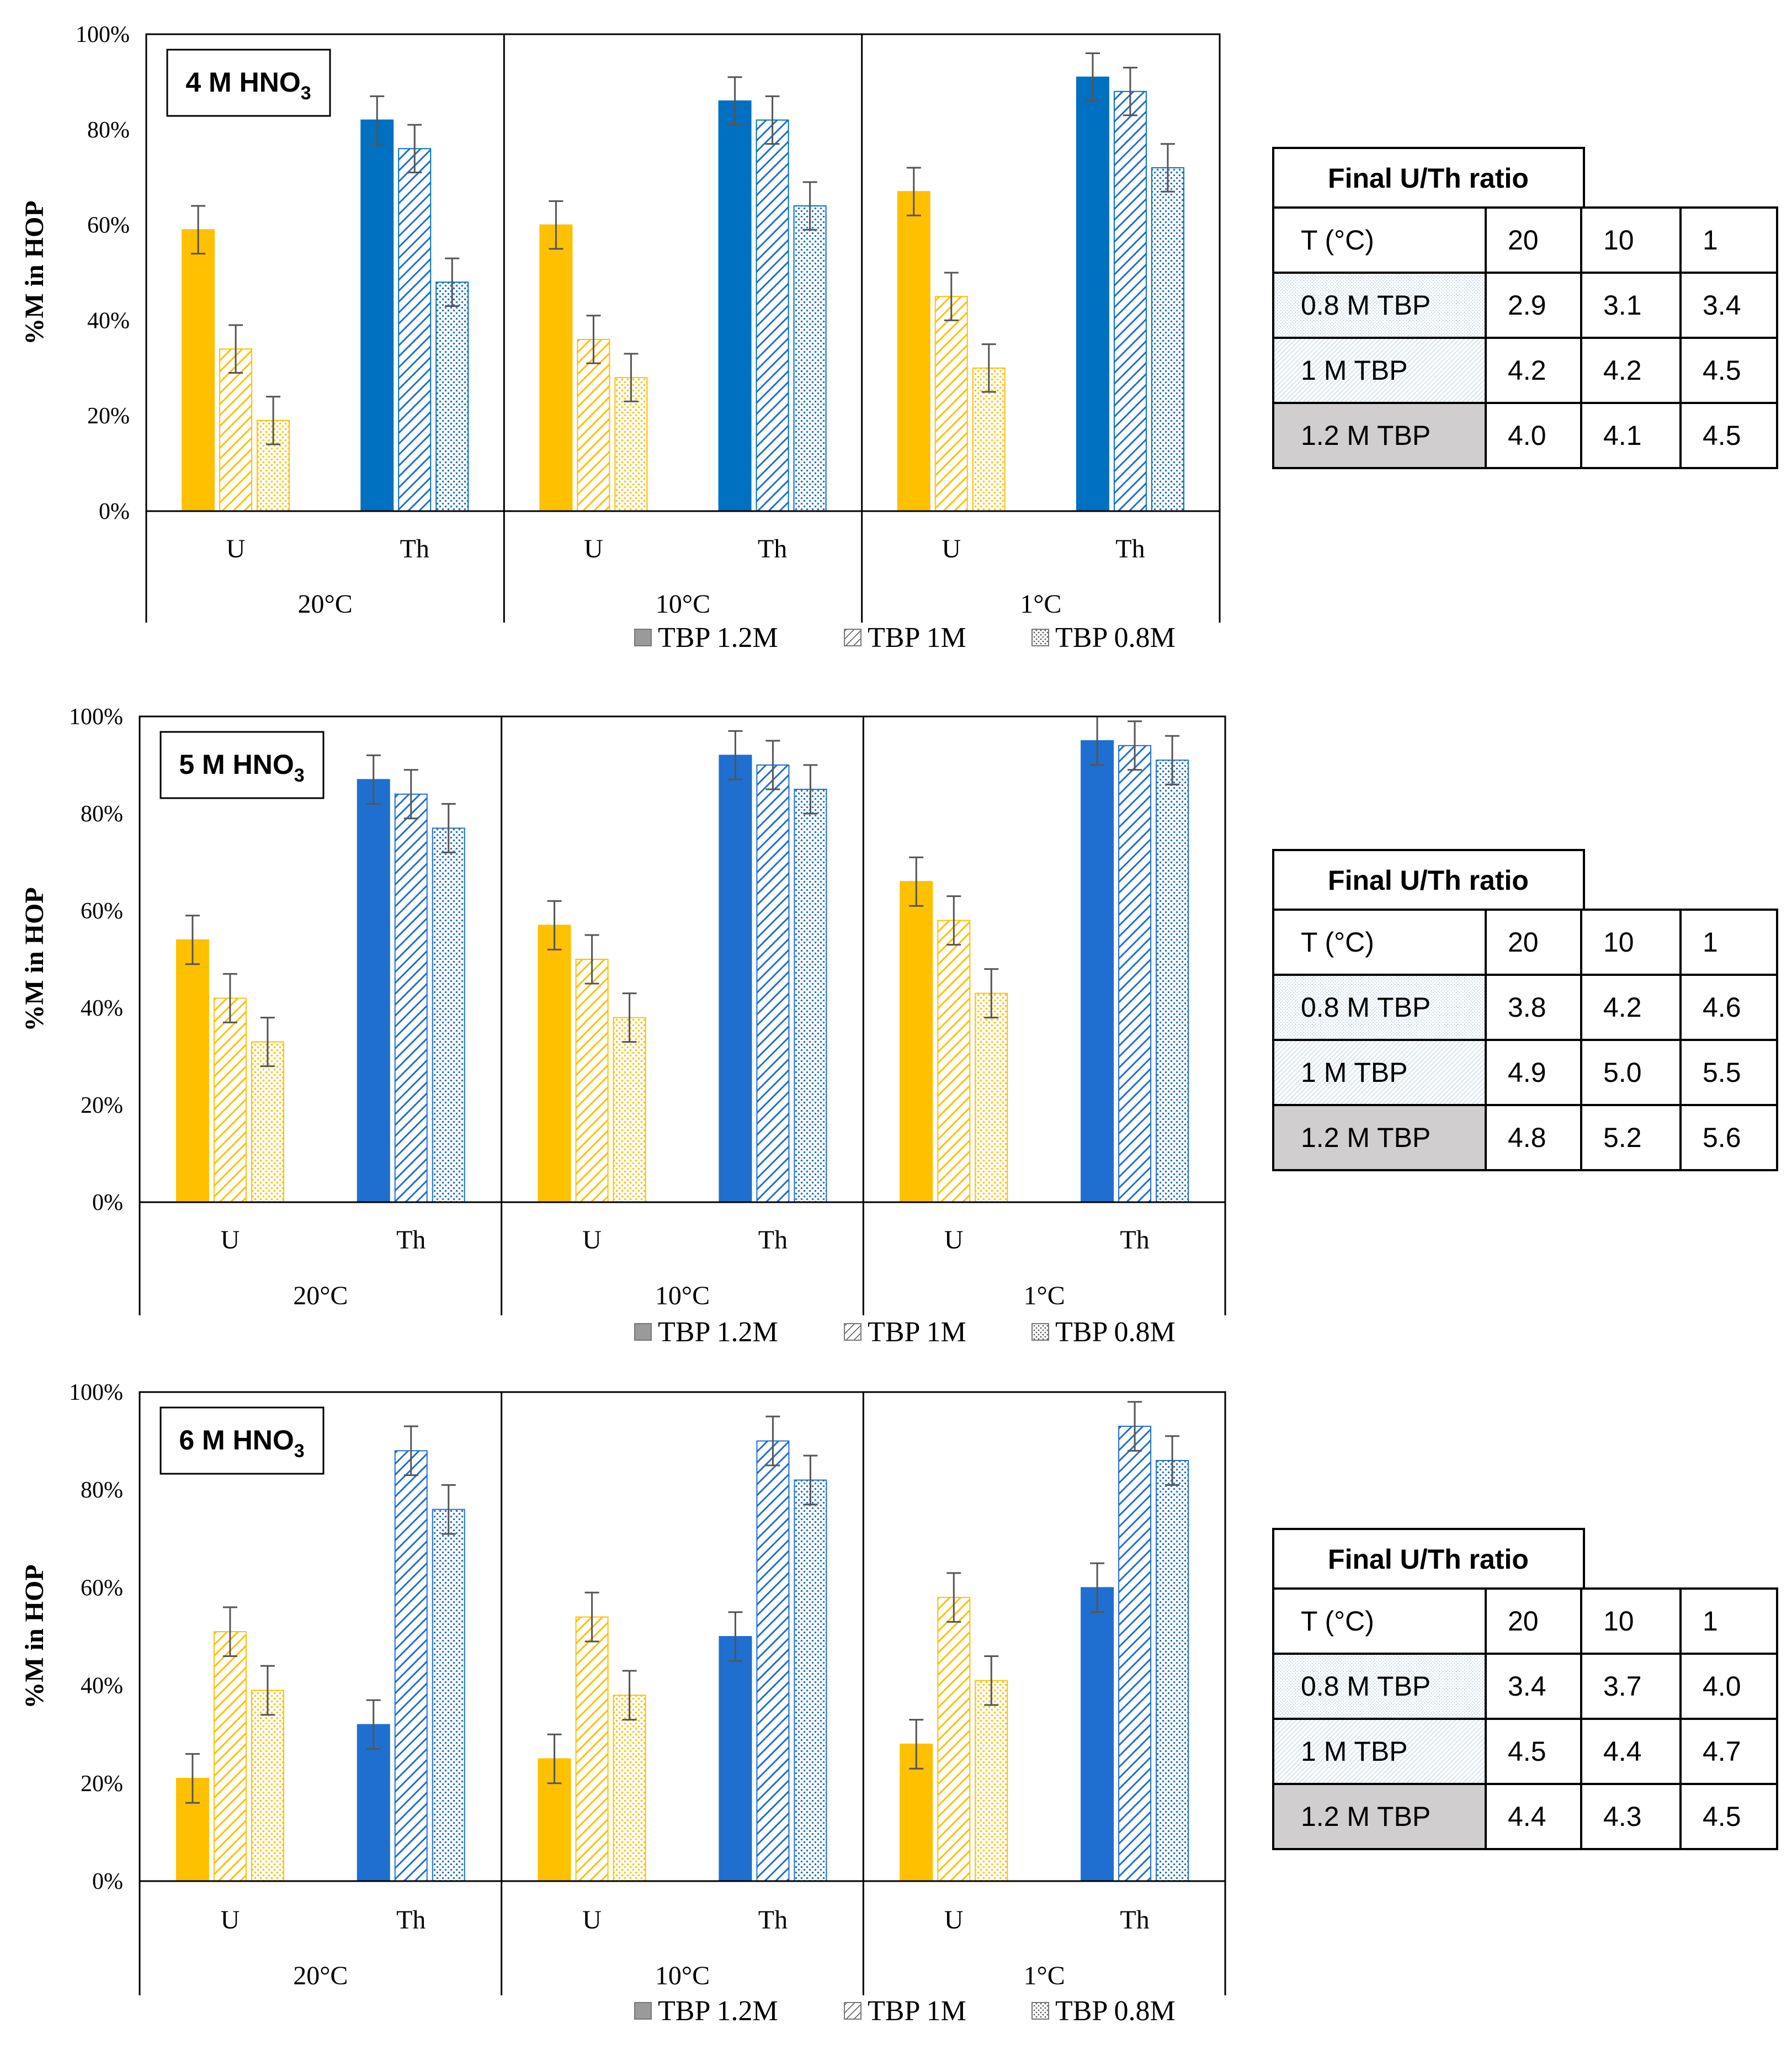 This screenshot has height=2050, width=1792. What do you see at coordinates (682, 1975) in the screenshot?
I see `group-label-temperature: 10°C` at bounding box center [682, 1975].